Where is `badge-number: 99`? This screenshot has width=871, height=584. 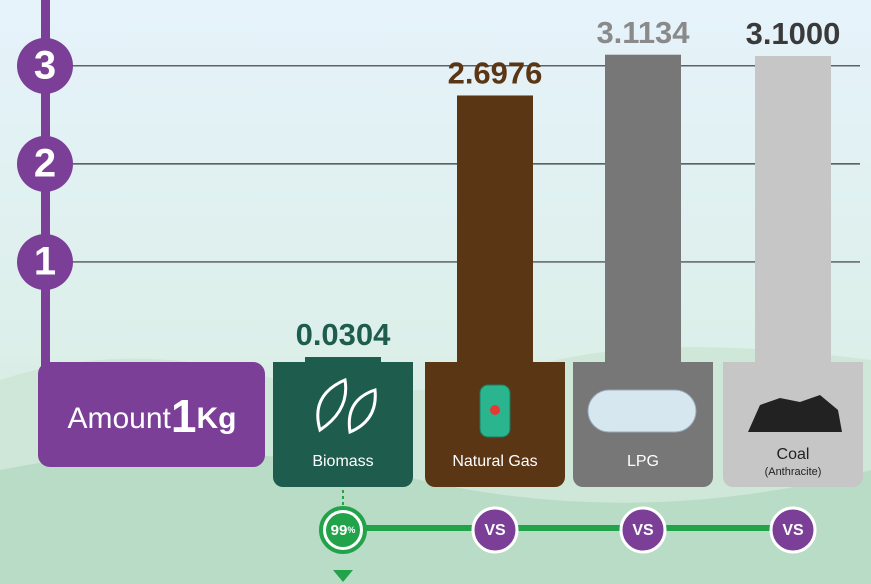 badge-number: 99 is located at coordinates (339, 530).